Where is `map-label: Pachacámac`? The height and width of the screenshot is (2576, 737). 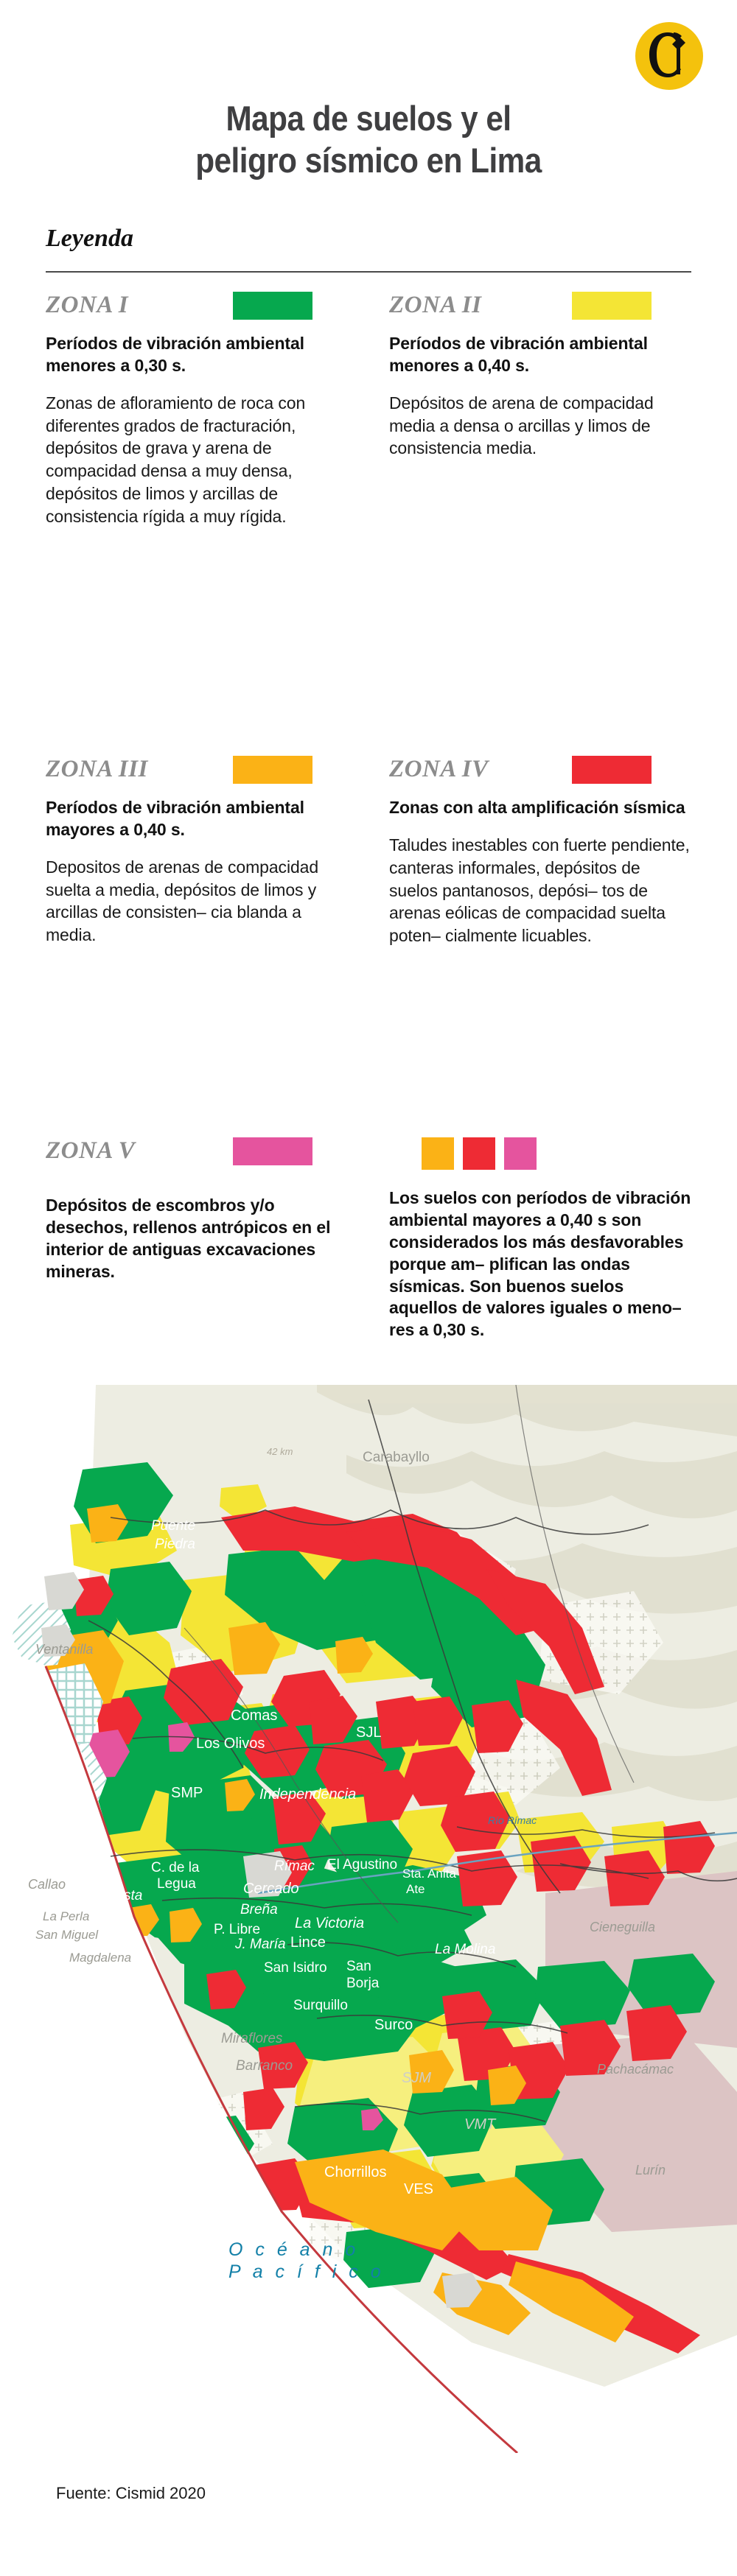
map-label: Pachacámac is located at coordinates (635, 2069).